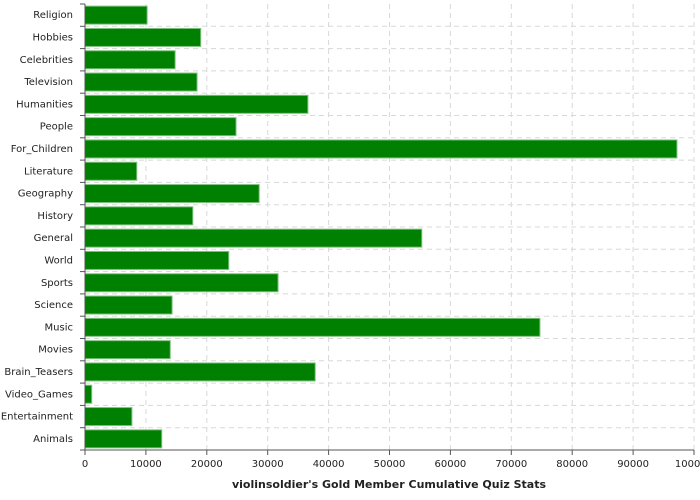 This screenshot has height=500, width=700. What do you see at coordinates (45, 194) in the screenshot?
I see `y-tick-label: Geography` at bounding box center [45, 194].